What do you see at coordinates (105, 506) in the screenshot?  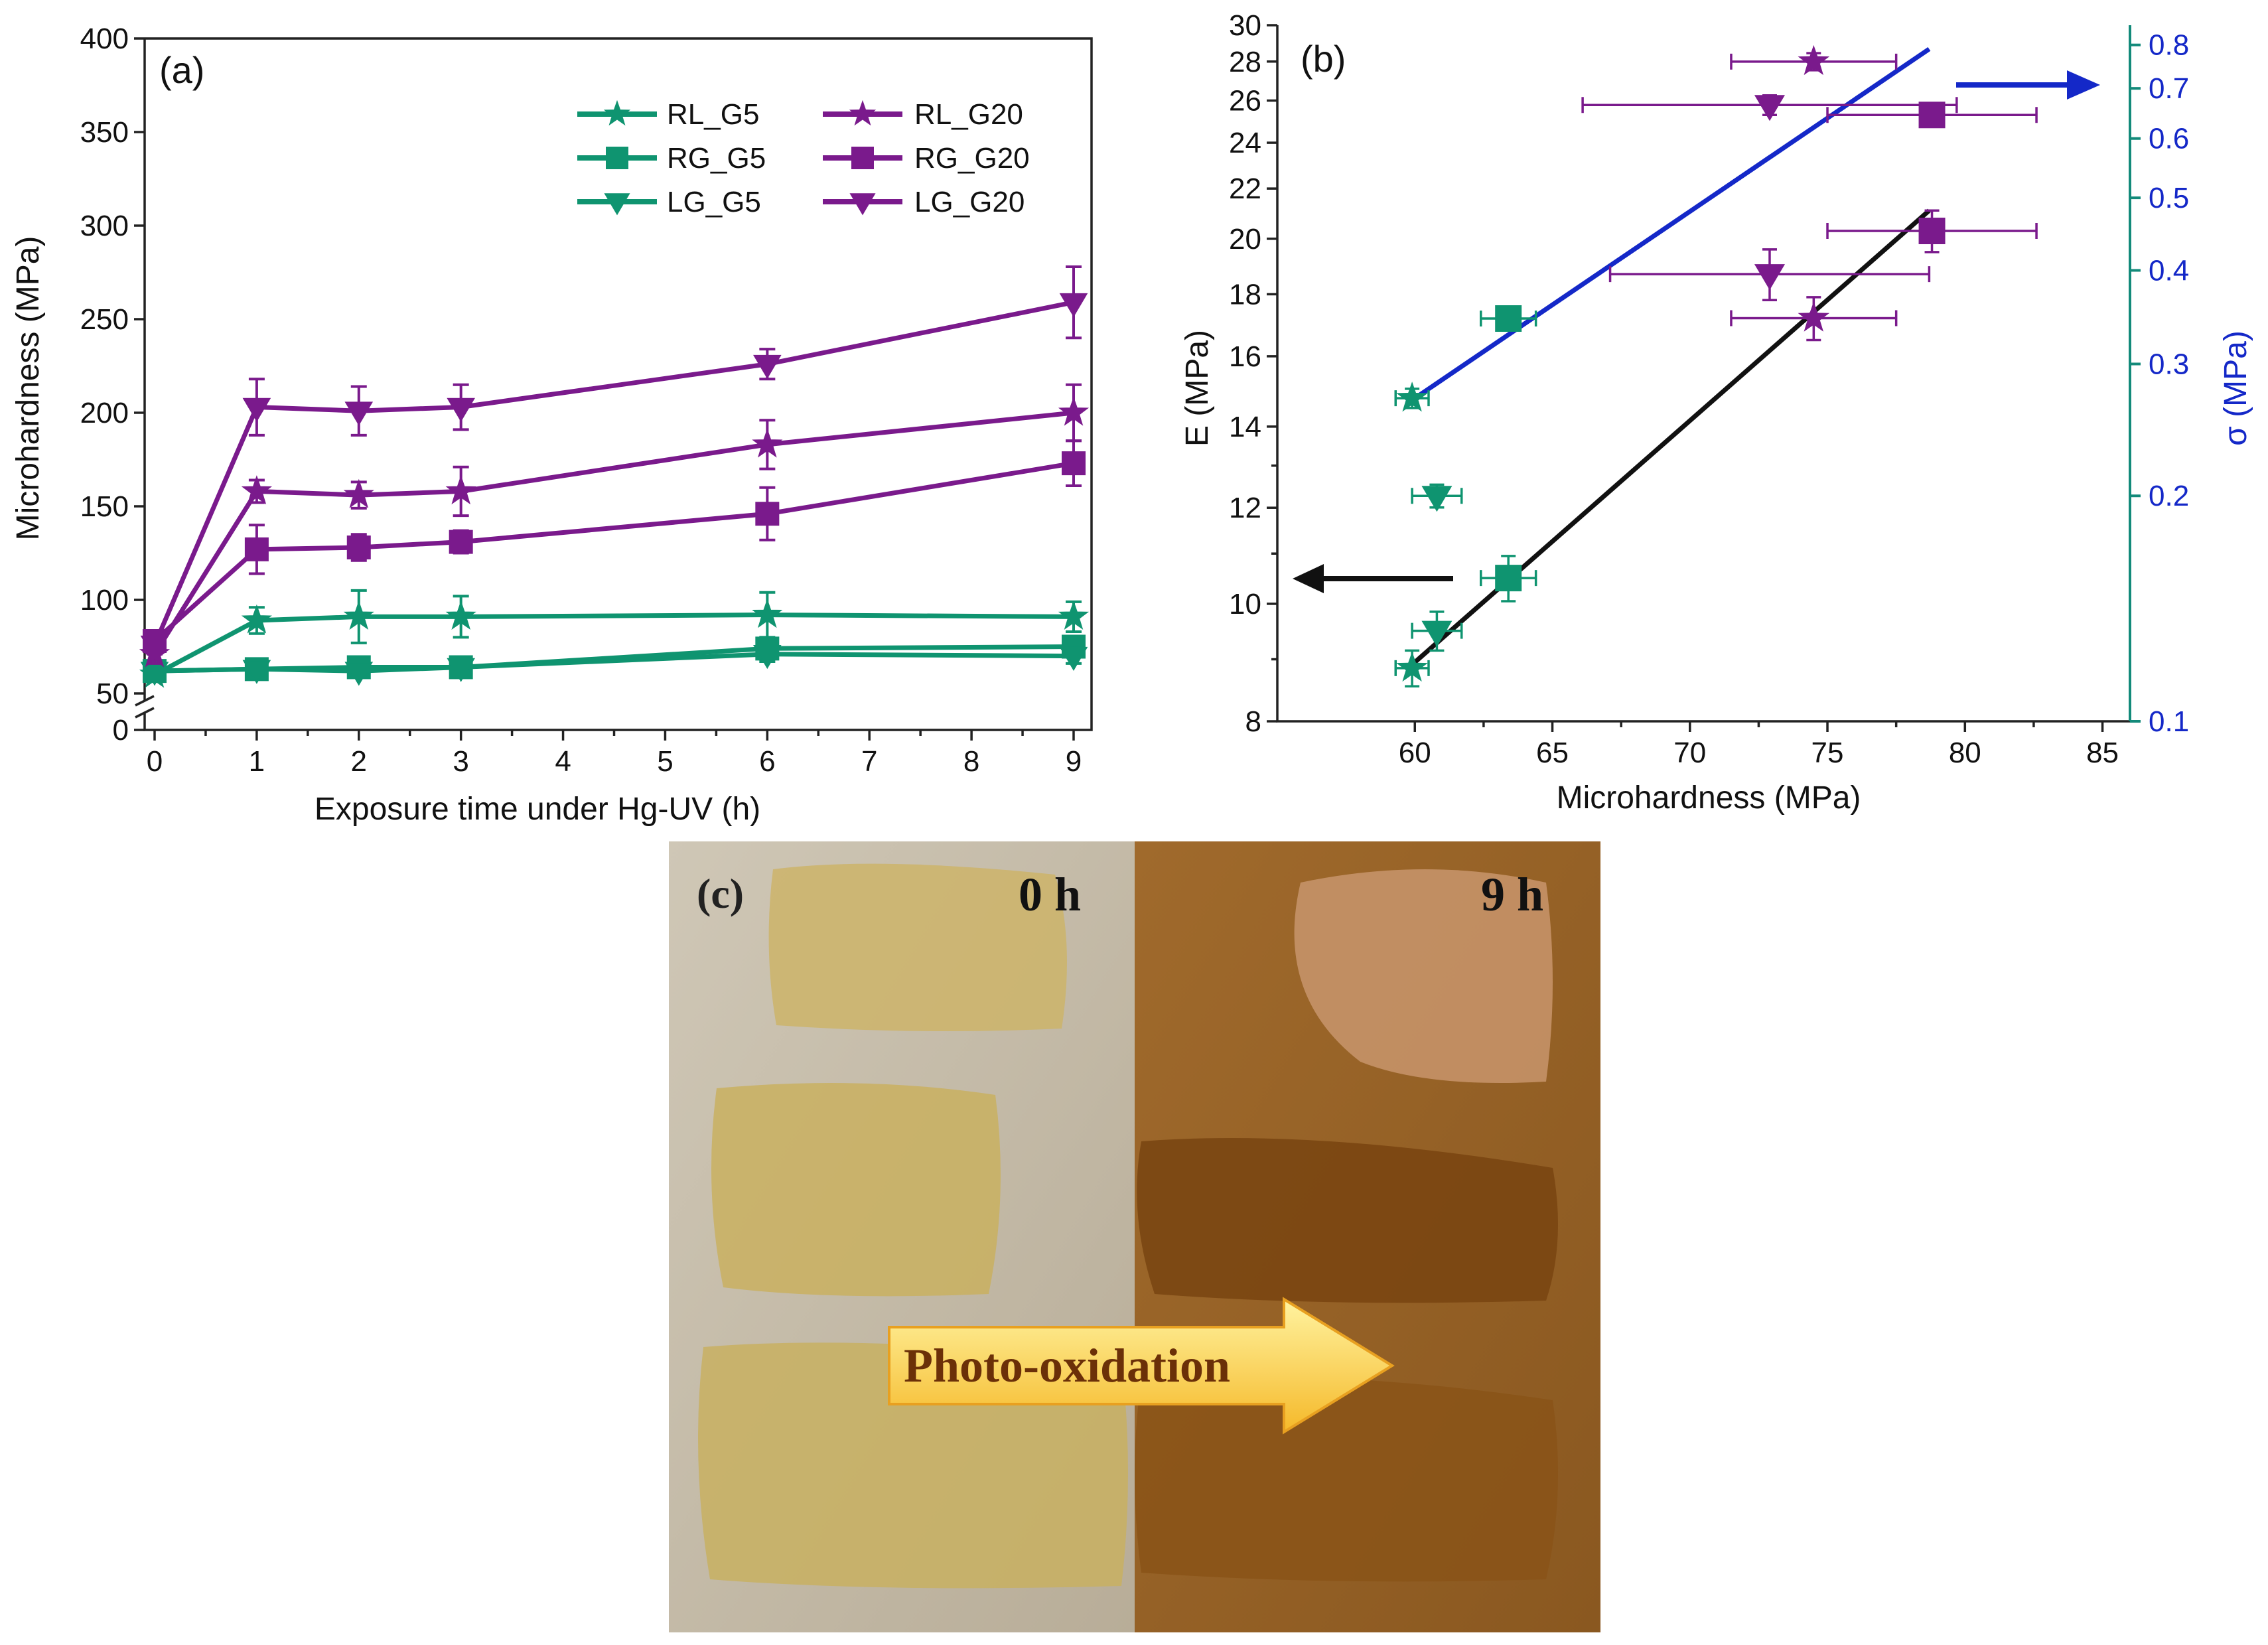 I see `panel-a-ytick-label: 150` at bounding box center [105, 506].